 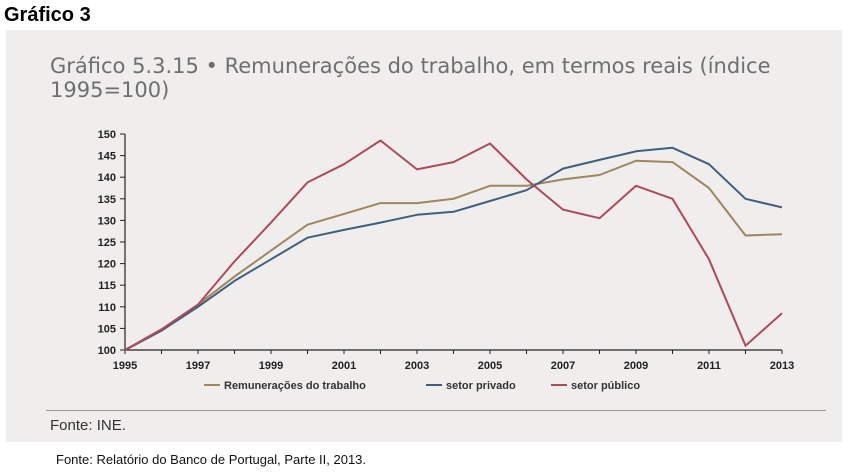 What do you see at coordinates (709, 366) in the screenshot?
I see `x-tick-label: 2011` at bounding box center [709, 366].